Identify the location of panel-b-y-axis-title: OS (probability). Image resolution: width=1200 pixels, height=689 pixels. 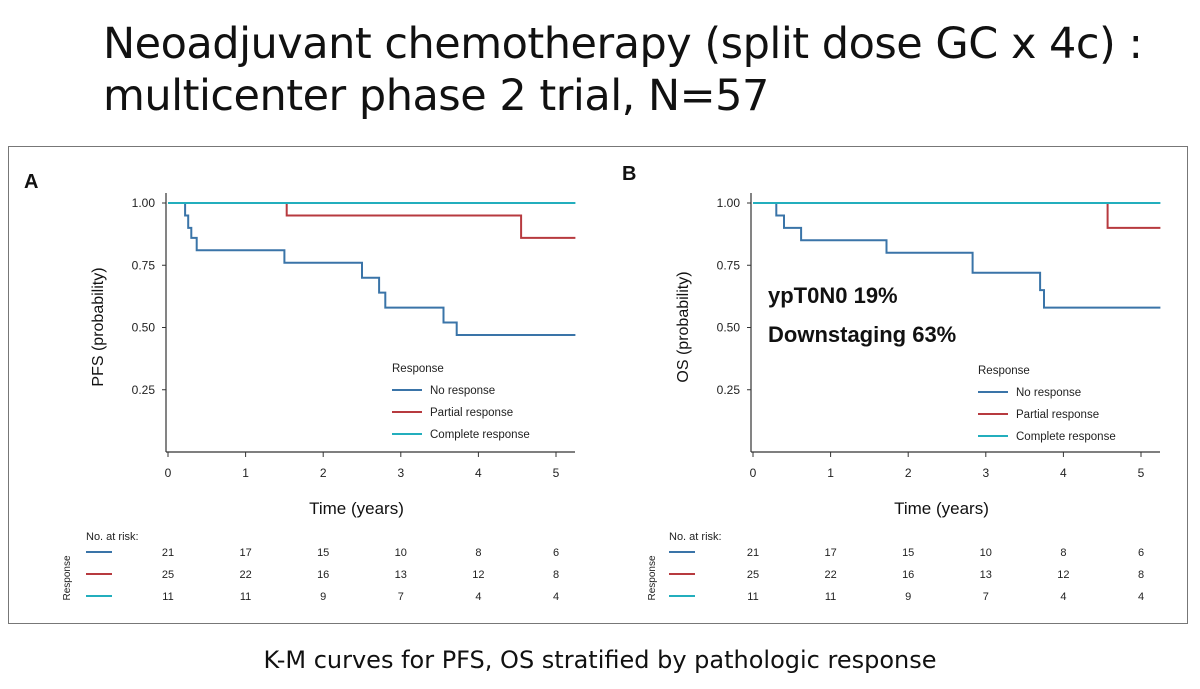
(683, 326).